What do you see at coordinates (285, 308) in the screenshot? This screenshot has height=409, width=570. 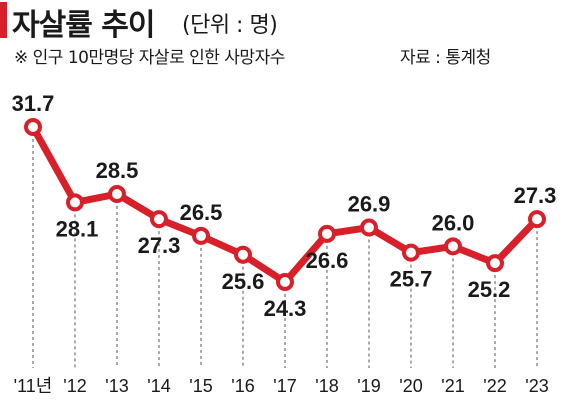 I see `data-label: 24.3` at bounding box center [285, 308].